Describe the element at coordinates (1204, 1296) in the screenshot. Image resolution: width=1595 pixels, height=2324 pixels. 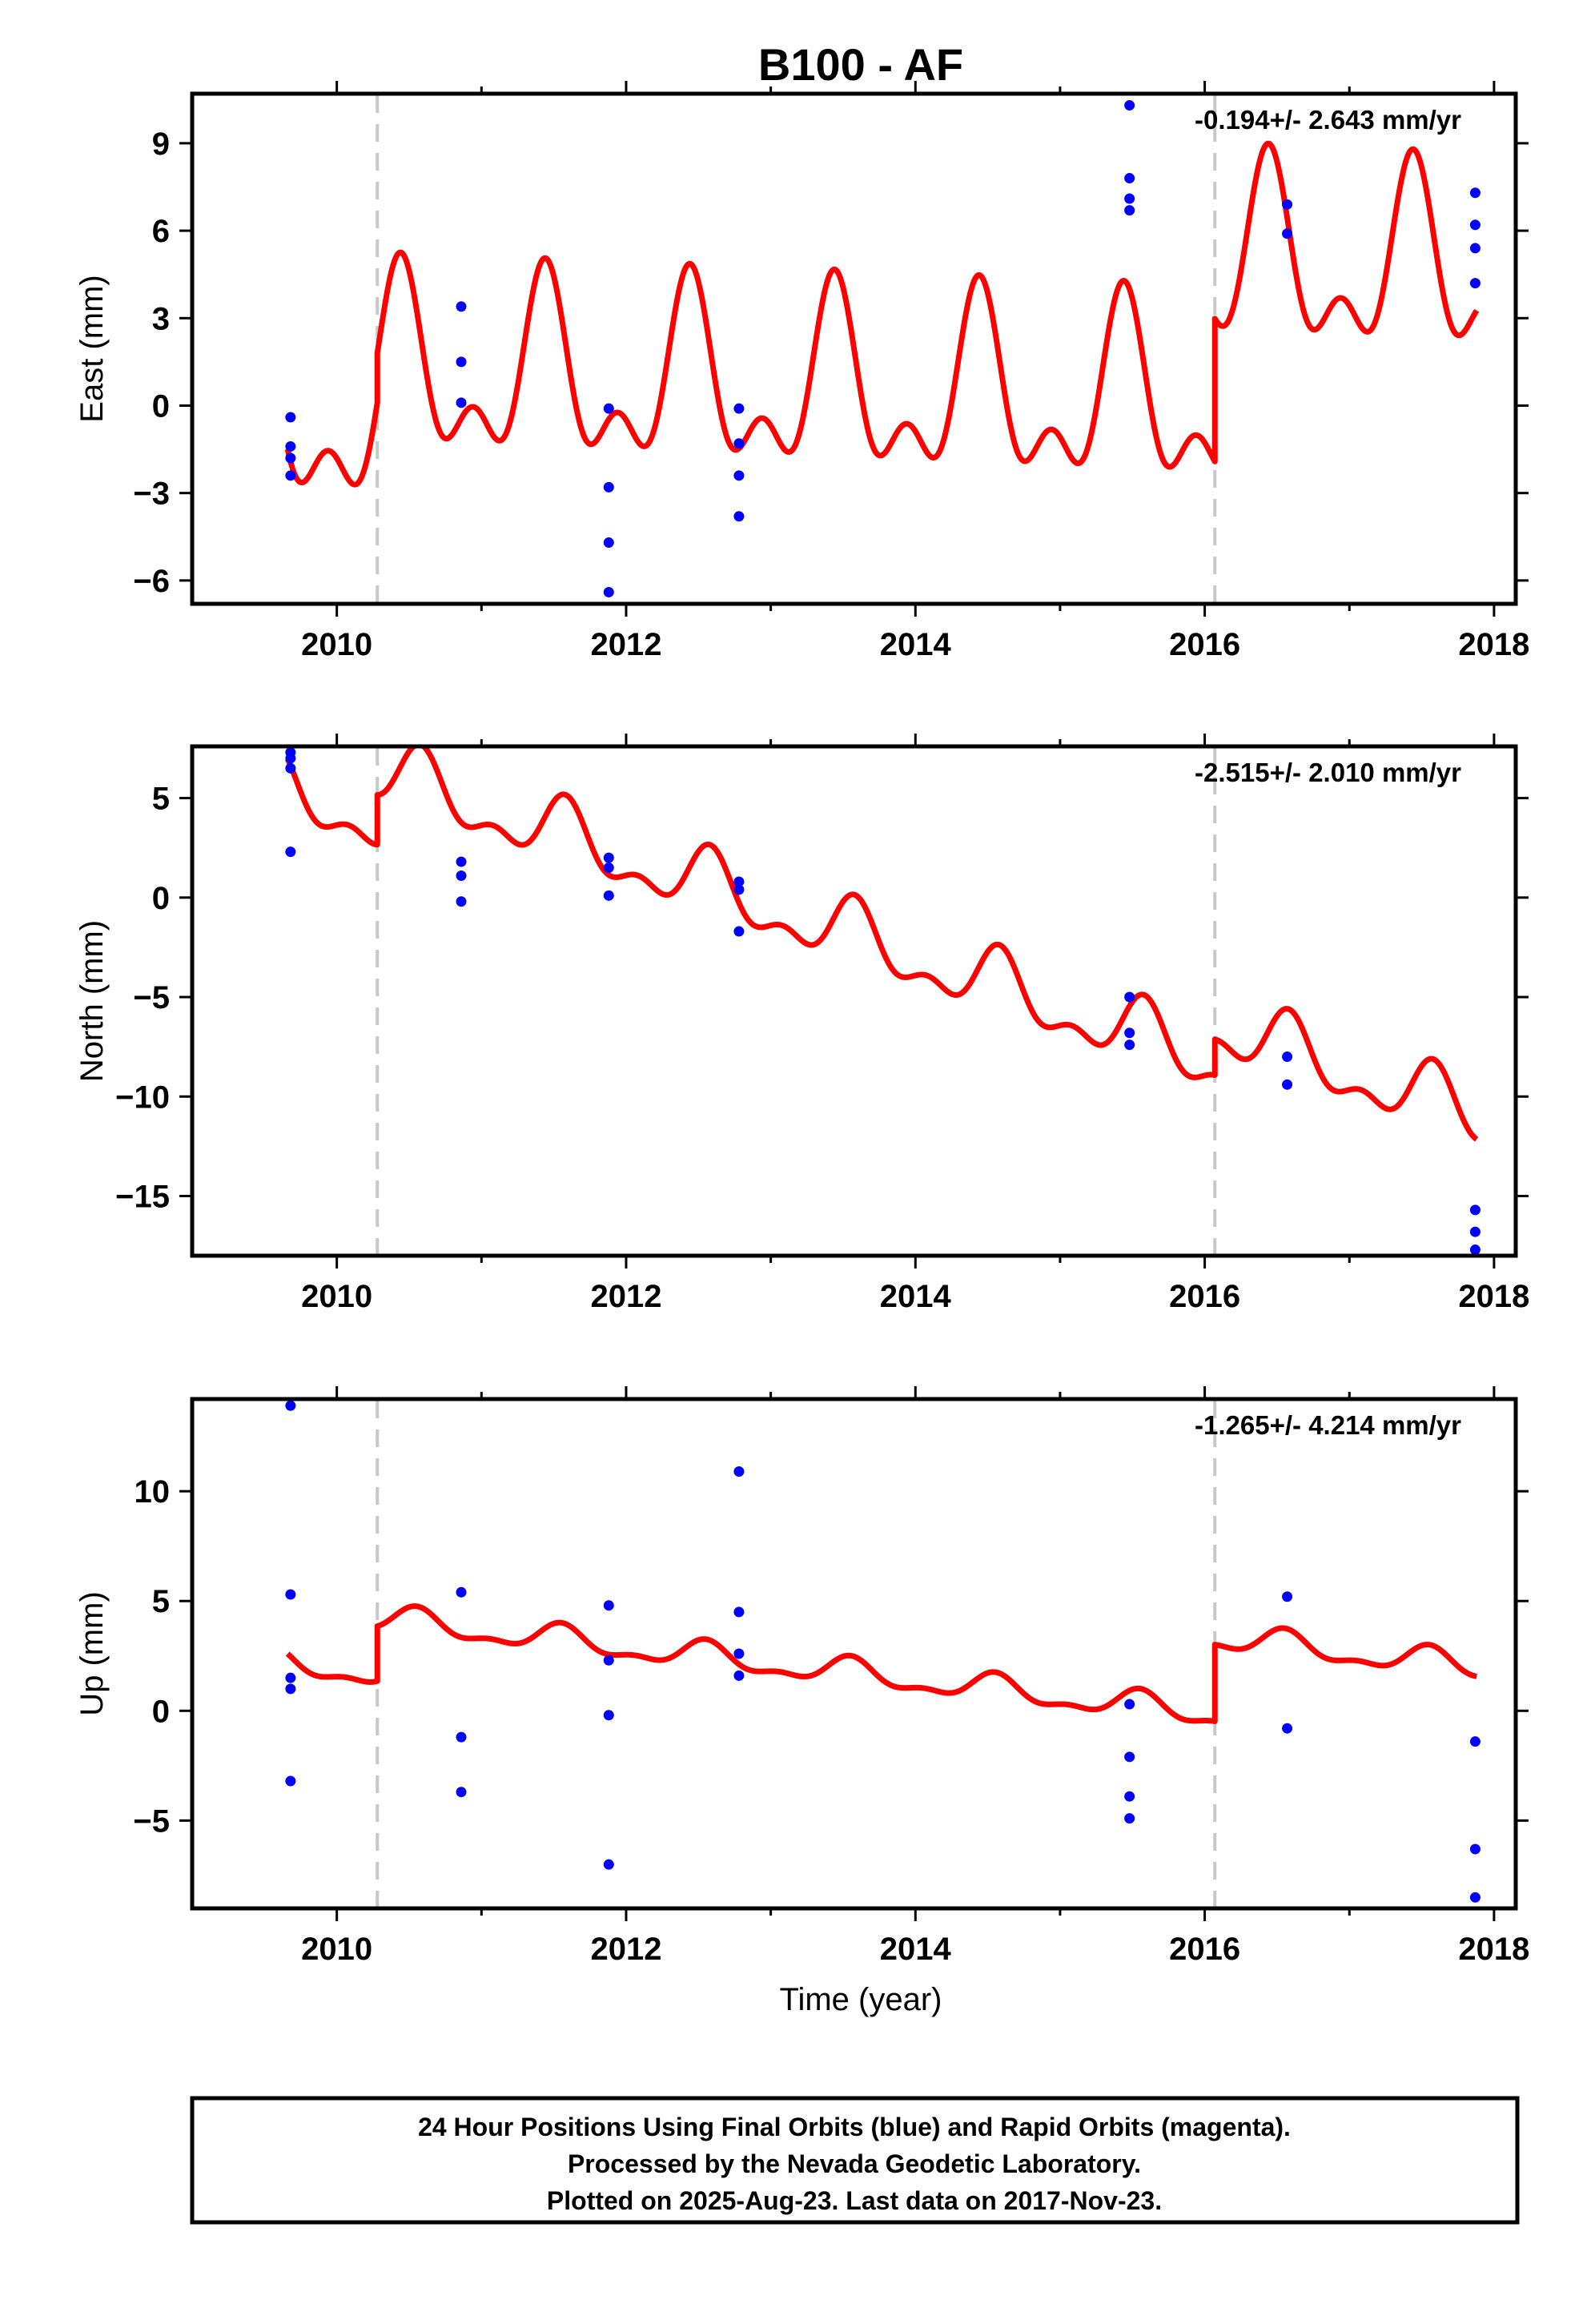
I see `north-x-tick-label: 2016` at that location.